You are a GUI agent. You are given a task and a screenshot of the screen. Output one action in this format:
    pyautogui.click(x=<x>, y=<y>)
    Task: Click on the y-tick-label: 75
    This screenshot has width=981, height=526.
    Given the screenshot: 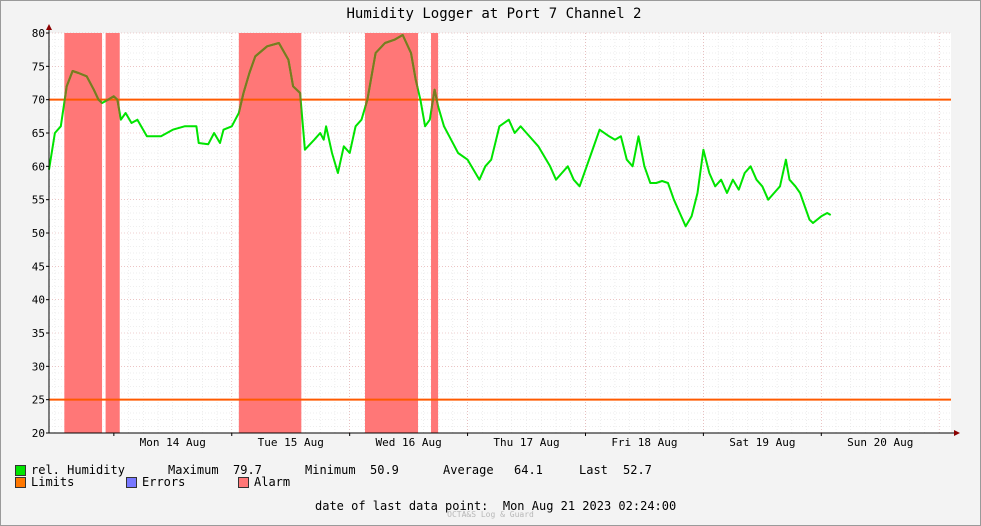 What is the action you would take?
    pyautogui.click(x=38, y=66)
    